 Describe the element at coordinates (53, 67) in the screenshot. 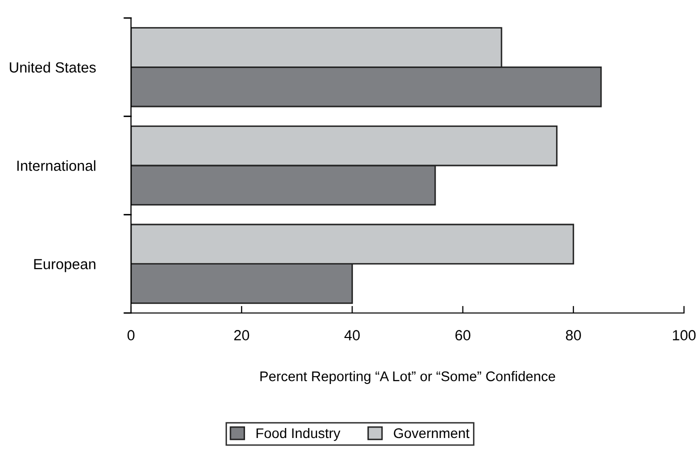

I see `y-tick-label: United States` at that location.